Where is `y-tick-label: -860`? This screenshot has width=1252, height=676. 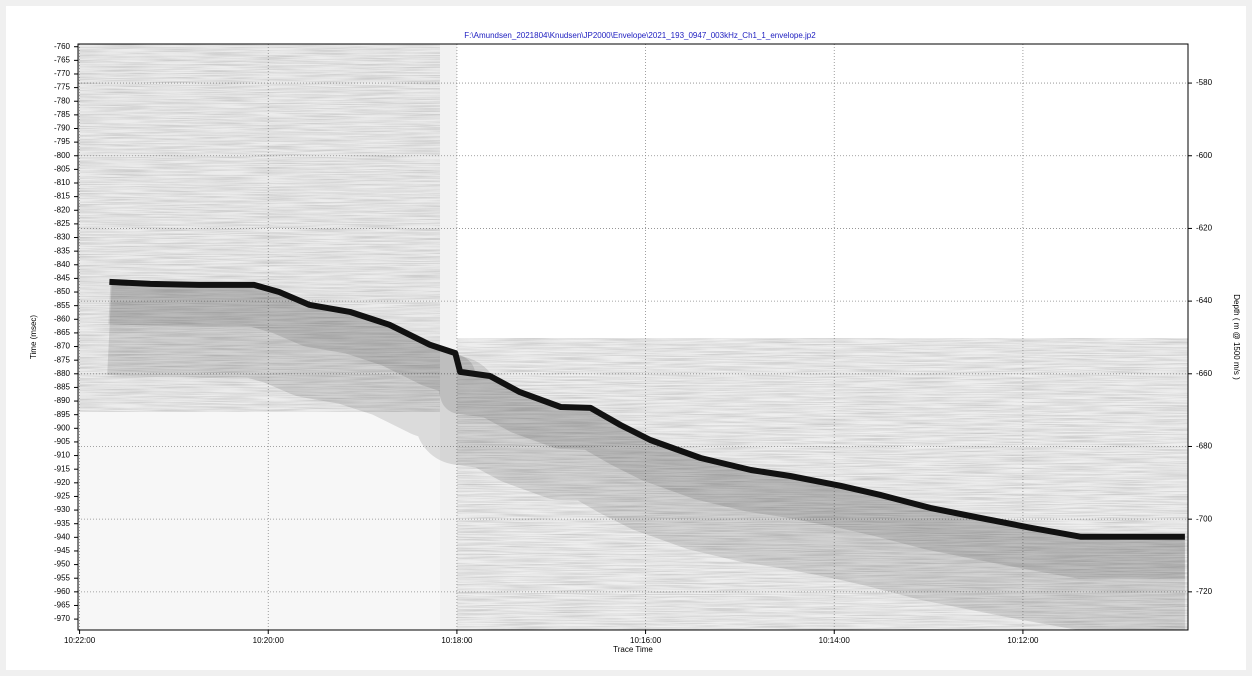 y-tick-label: -860 is located at coordinates (62, 318).